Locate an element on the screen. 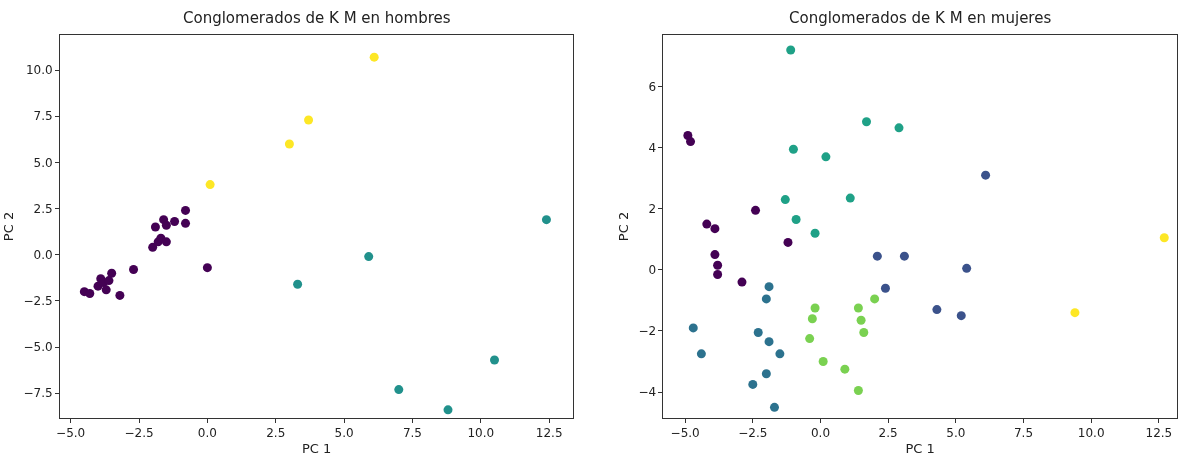 The height and width of the screenshot is (463, 1196). y-tick-label: −2 is located at coordinates (647, 331).